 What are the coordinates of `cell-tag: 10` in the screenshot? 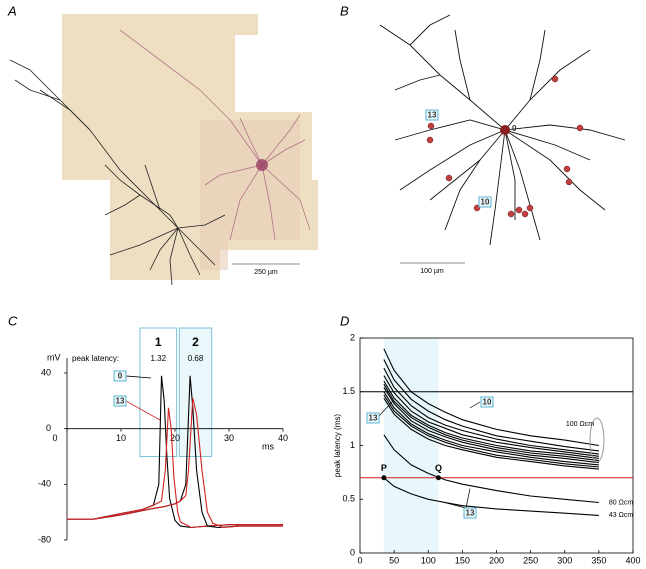 It's located at (485, 202).